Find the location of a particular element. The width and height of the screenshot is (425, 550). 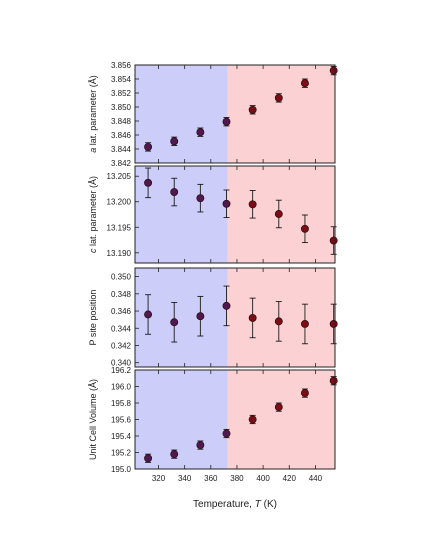

y-axis-label: P site position is located at coordinates (93, 318).